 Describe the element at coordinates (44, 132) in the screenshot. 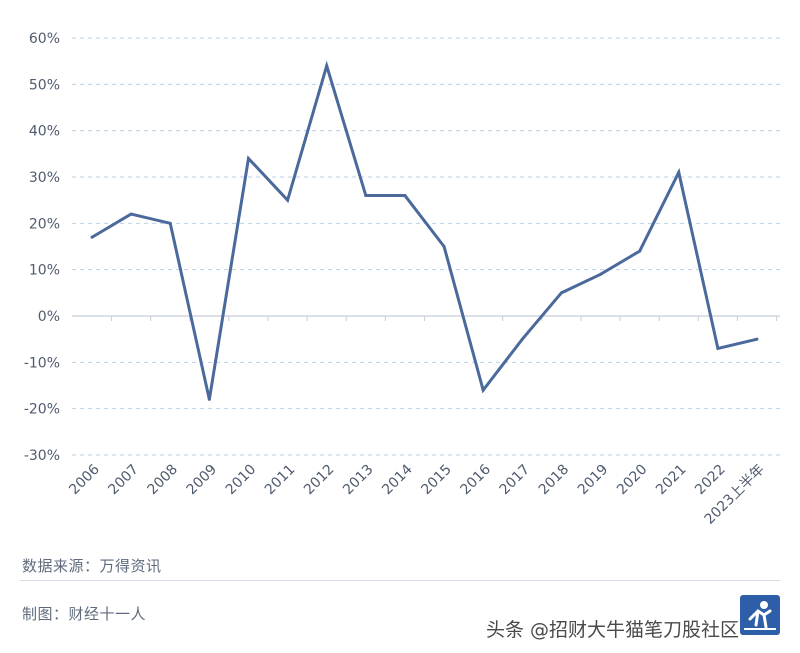

I see `y-tick-label: 40%` at that location.